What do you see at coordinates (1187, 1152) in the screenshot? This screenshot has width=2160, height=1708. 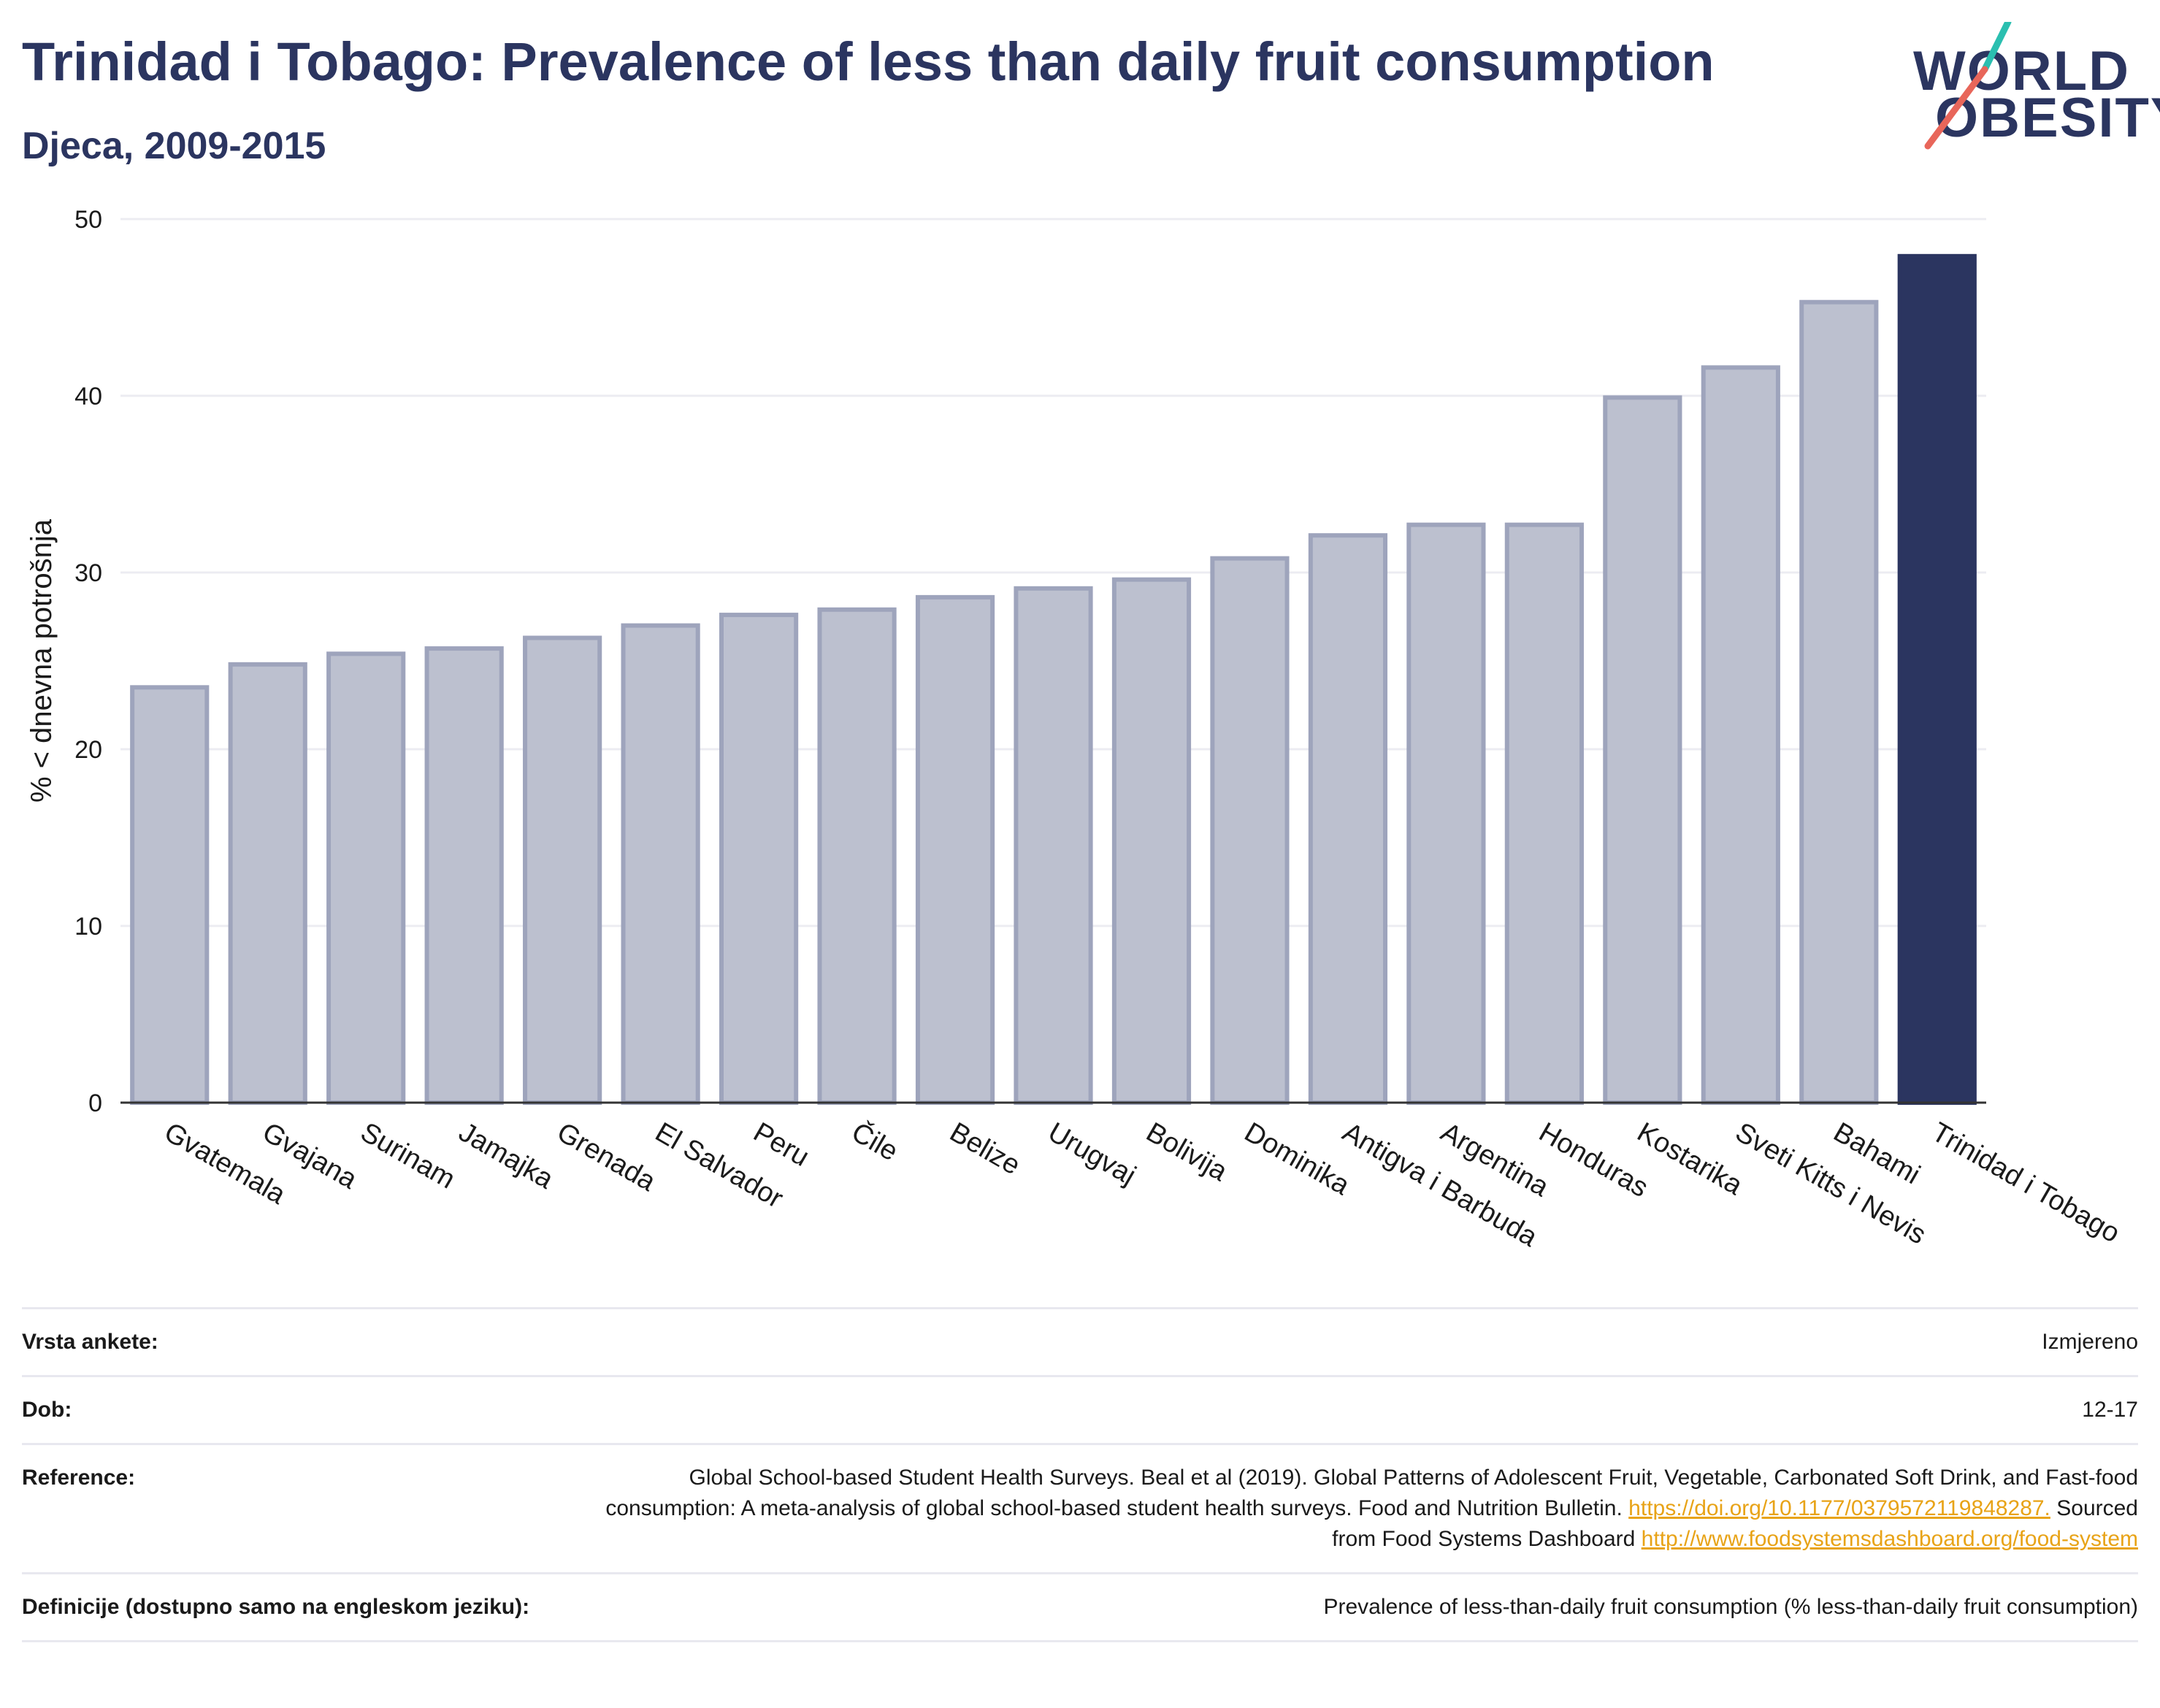 I see `x-tick-label: Bolivija` at bounding box center [1187, 1152].